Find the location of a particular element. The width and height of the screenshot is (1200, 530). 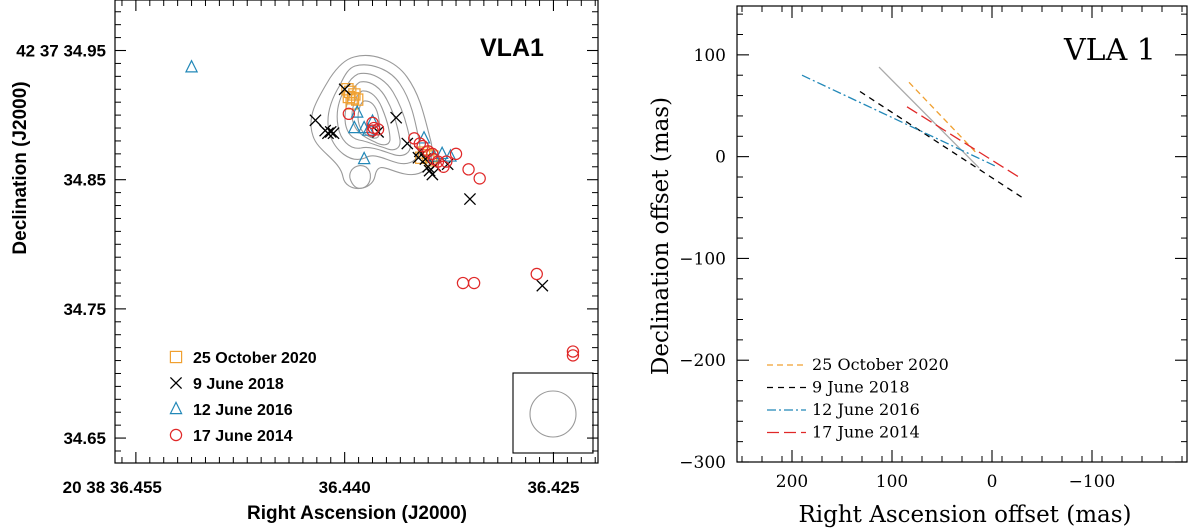

right-panel-title: VLA 1 is located at coordinates (1109, 50).